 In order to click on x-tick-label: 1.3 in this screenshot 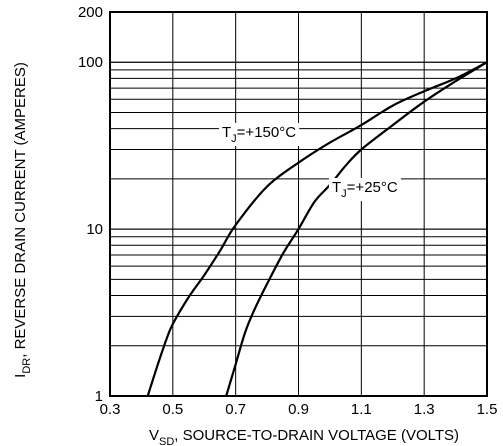, I will do `click(424, 409)`.